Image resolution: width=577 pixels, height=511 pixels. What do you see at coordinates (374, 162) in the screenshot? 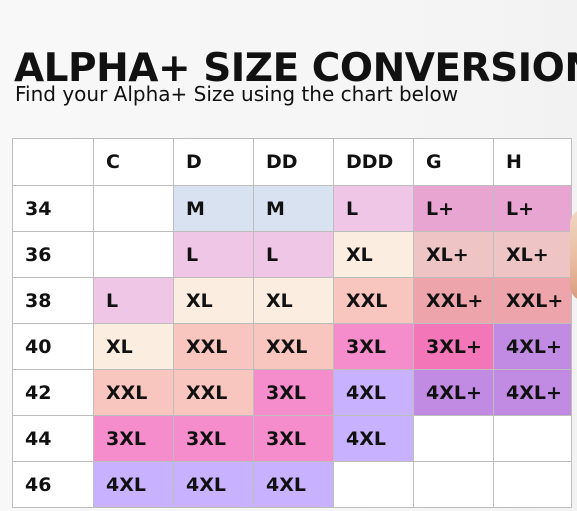
I see `cup-header-ddd: DDD` at bounding box center [374, 162].